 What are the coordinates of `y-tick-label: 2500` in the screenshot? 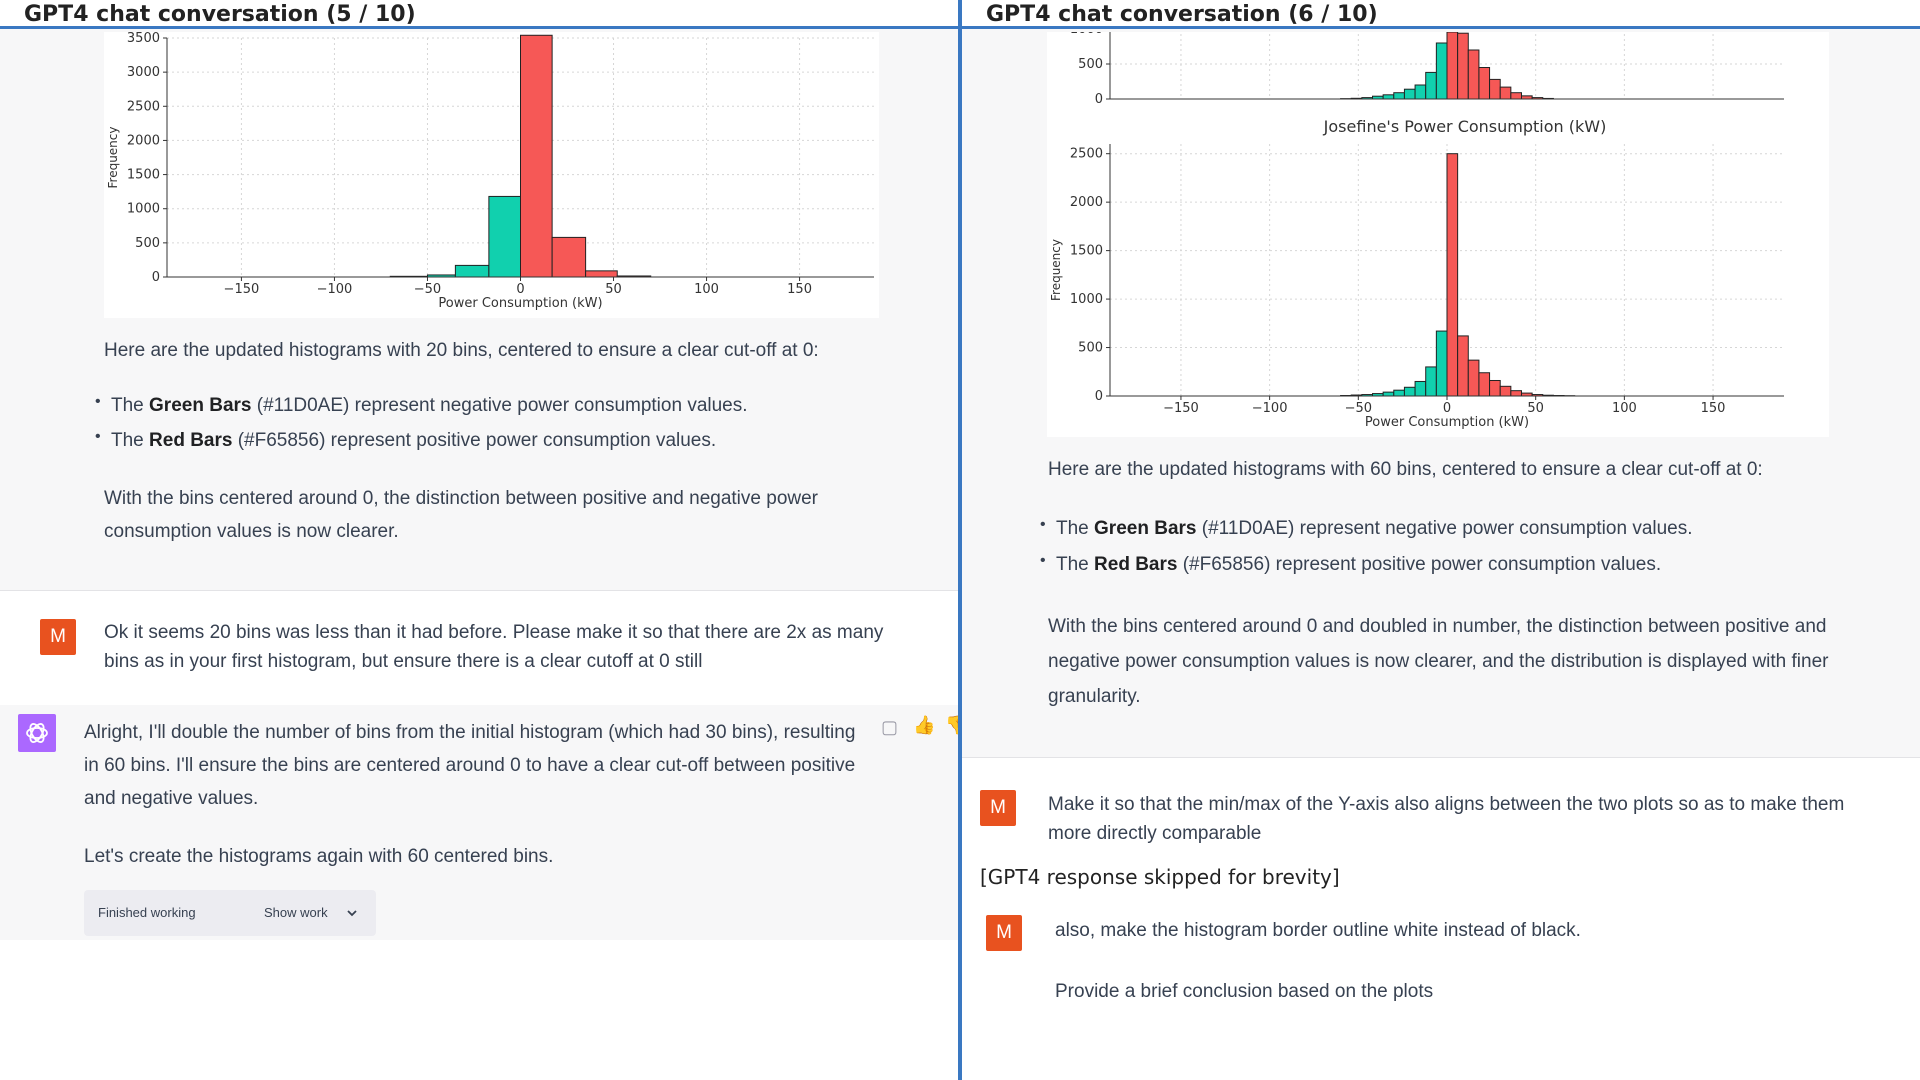 It's located at (143, 106).